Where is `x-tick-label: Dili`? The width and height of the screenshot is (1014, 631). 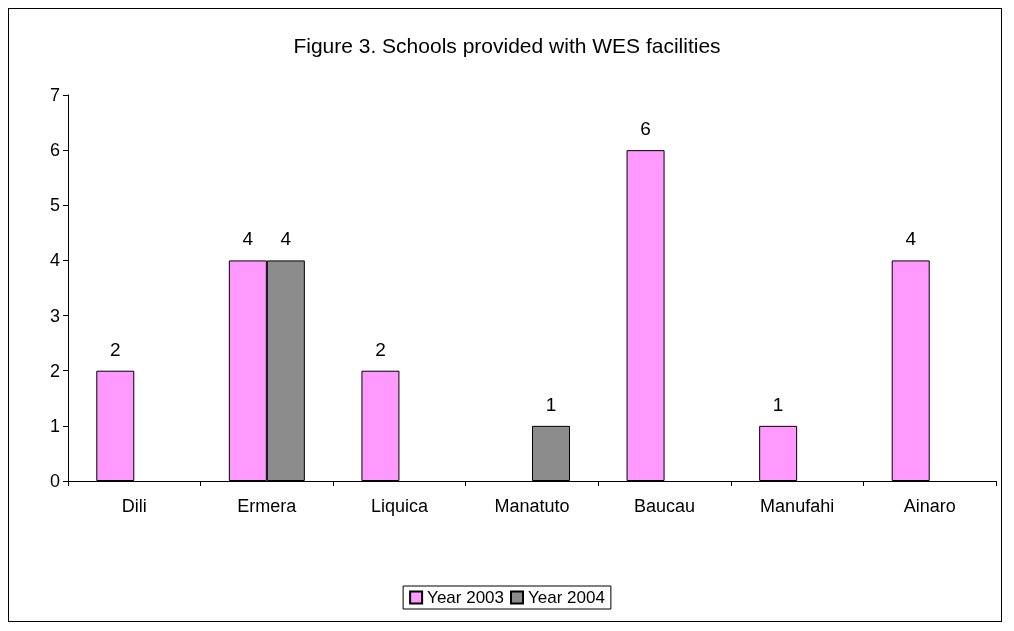 x-tick-label: Dili is located at coordinates (134, 506).